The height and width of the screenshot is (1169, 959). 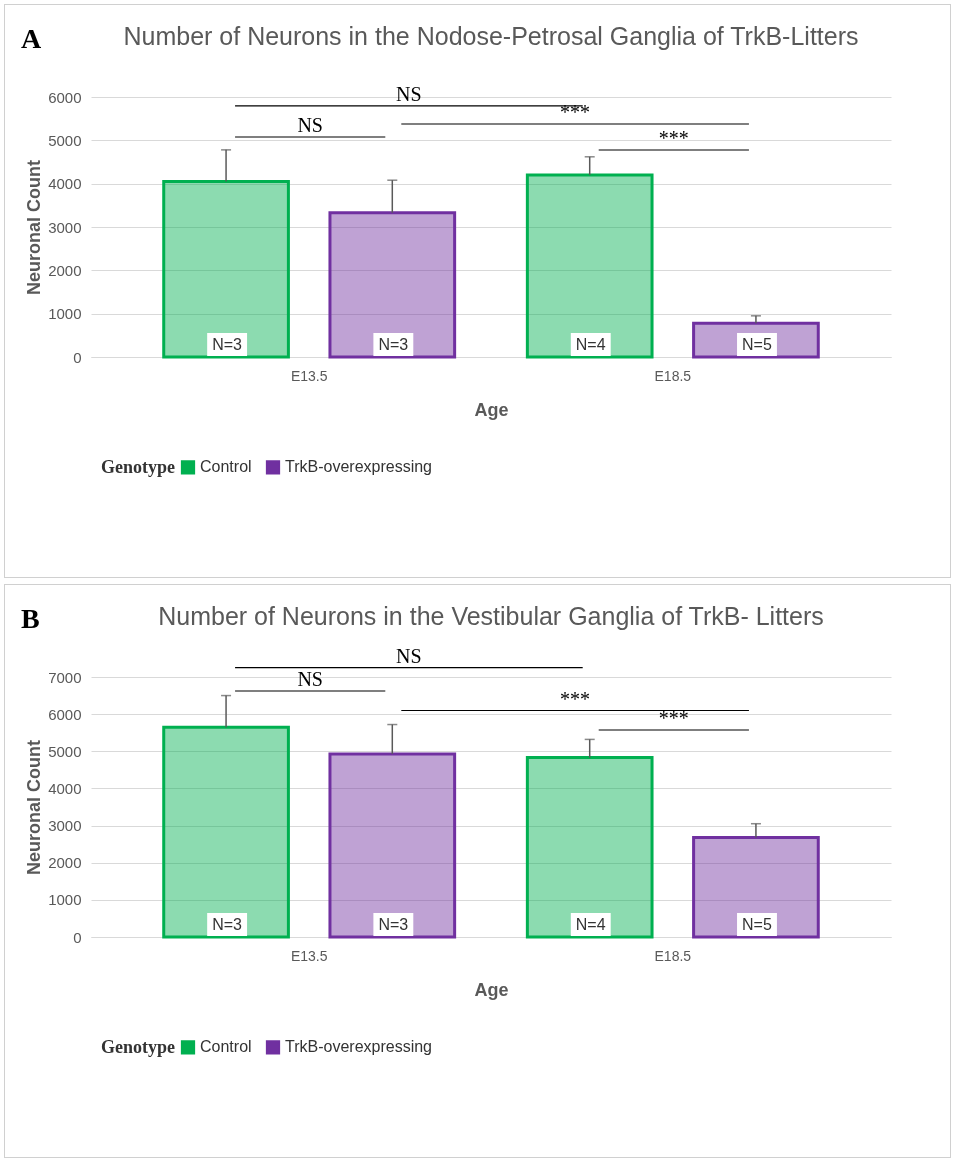 What do you see at coordinates (491, 36) in the screenshot?
I see `chart-title: Number of Neurons in the Nodose-Petrosal Ganglia of TrkB-Litters` at bounding box center [491, 36].